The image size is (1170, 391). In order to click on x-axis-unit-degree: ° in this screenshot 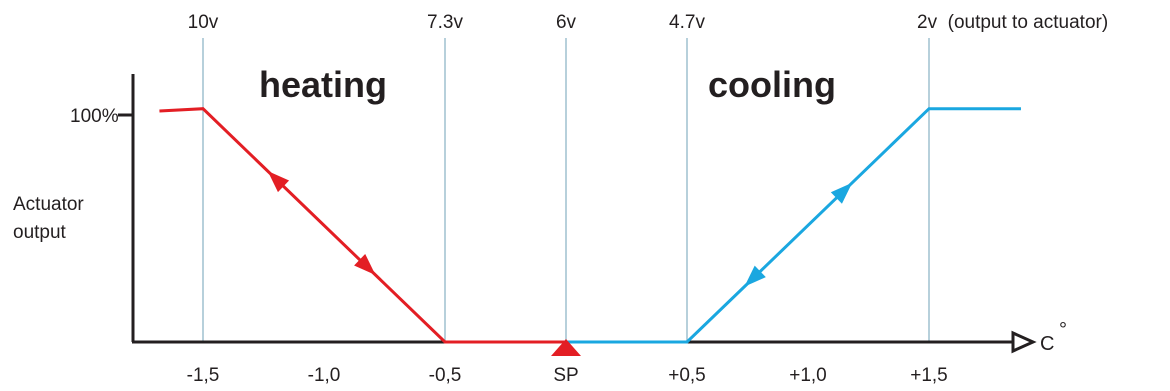, I will do `click(1063, 330)`.